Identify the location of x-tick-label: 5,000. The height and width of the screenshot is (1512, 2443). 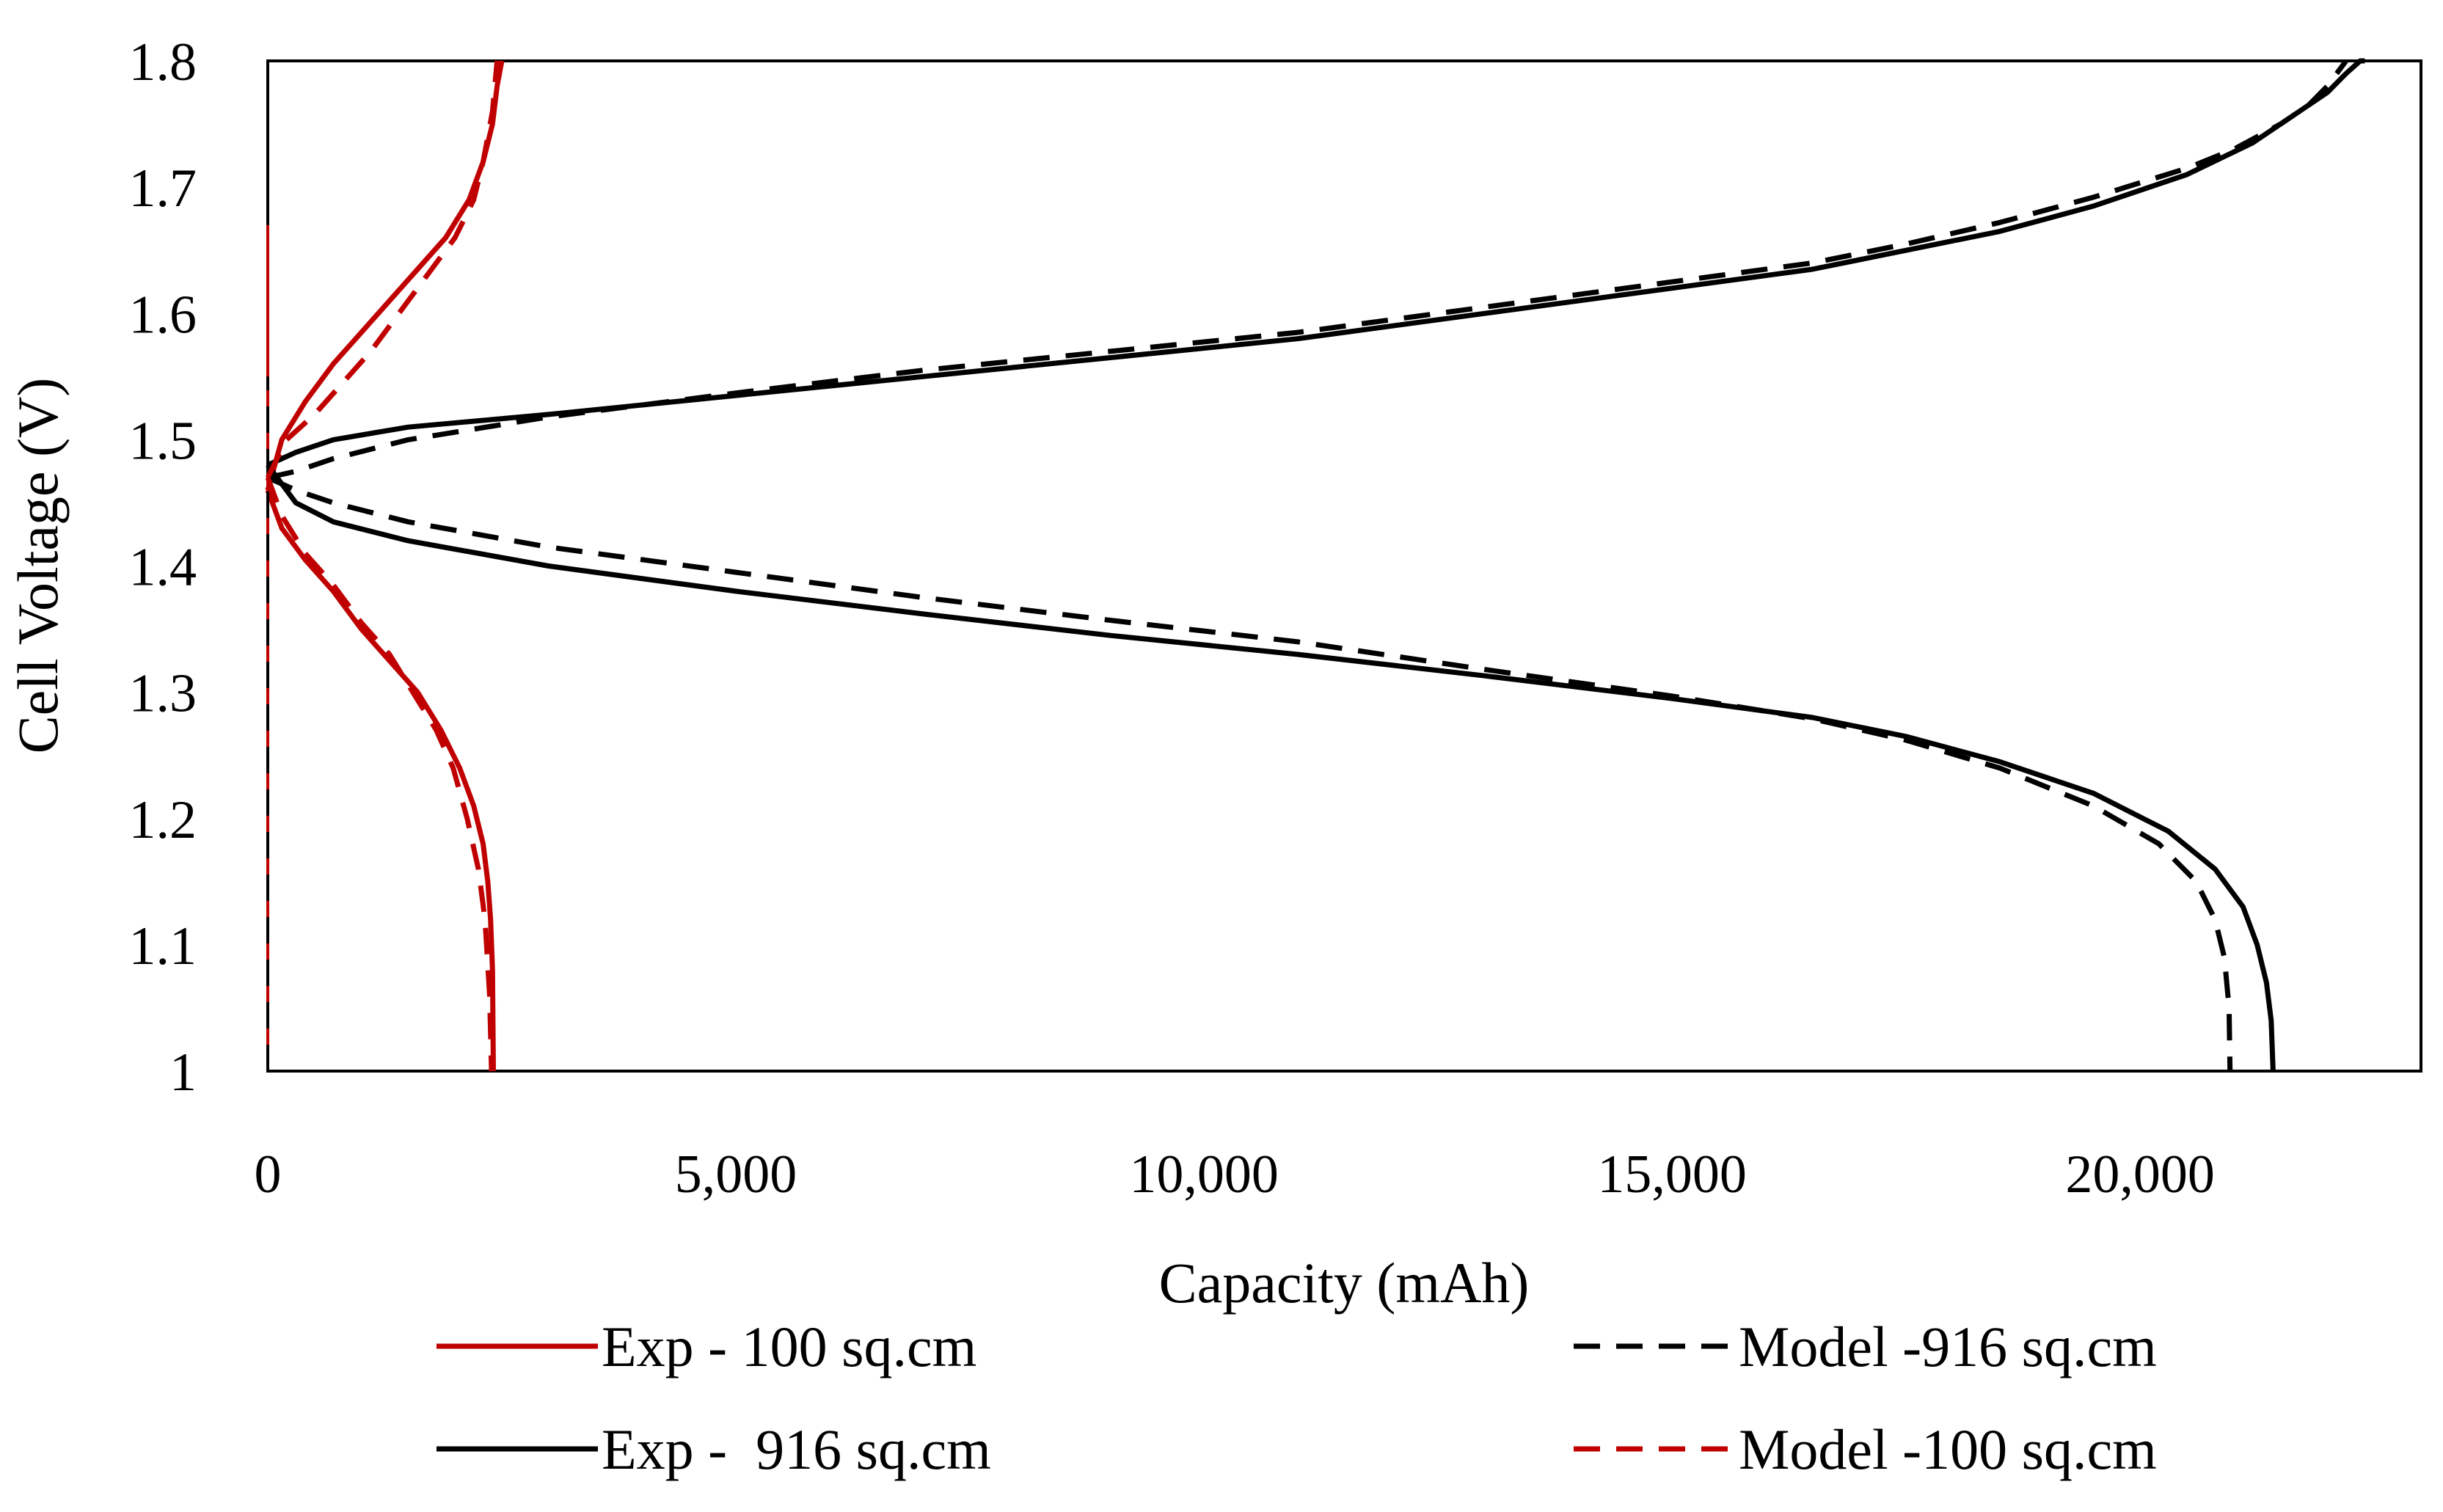
(736, 1174).